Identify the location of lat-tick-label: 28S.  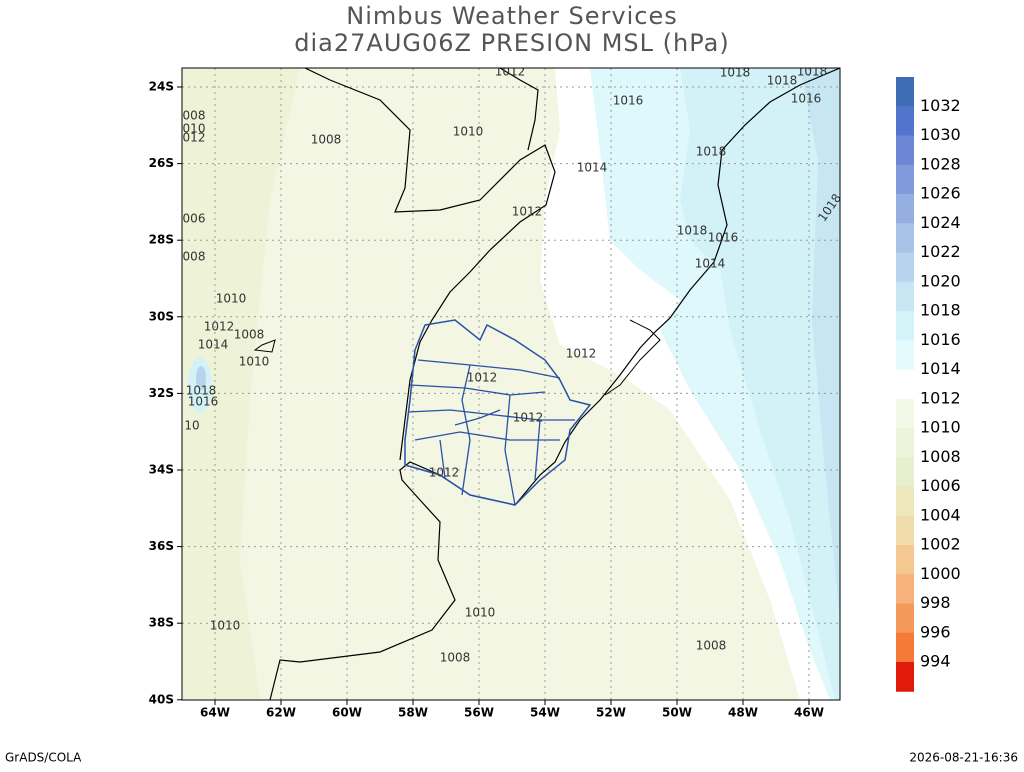
(161, 240).